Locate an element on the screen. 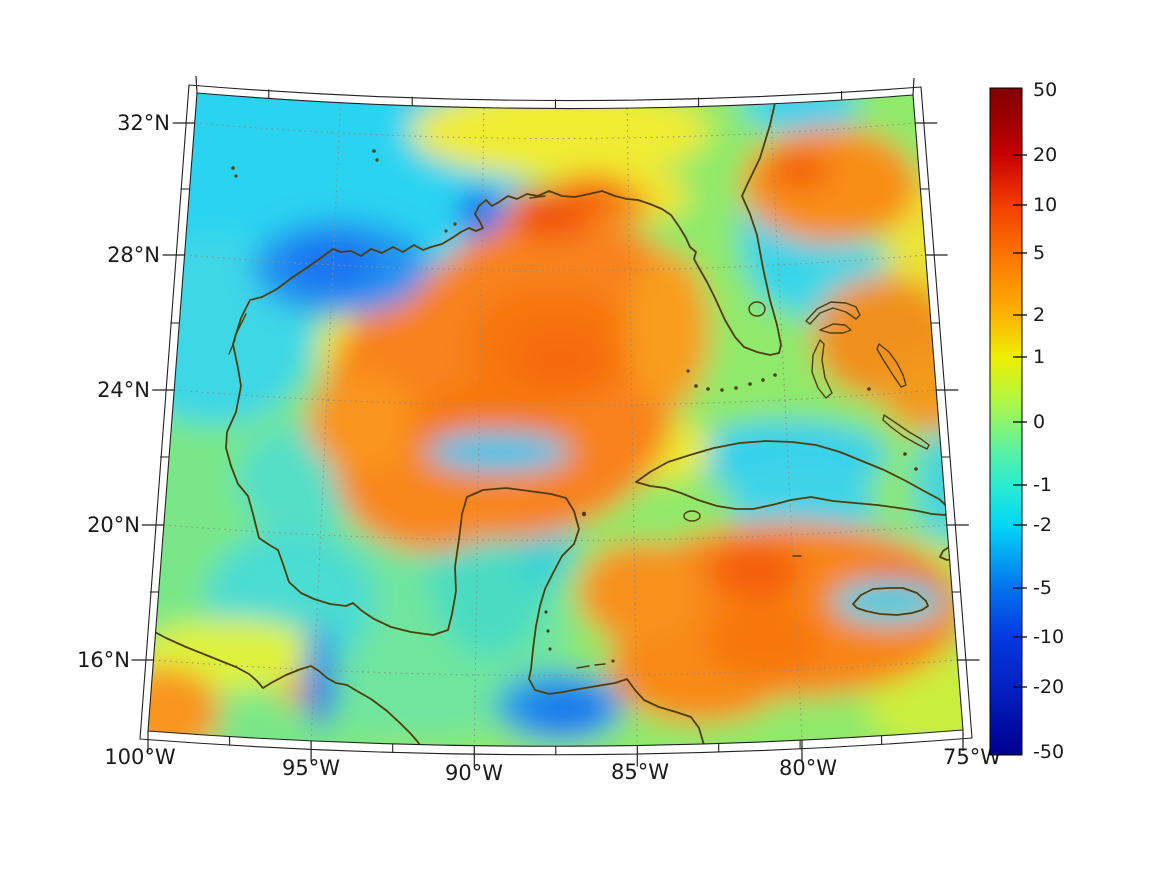 Image resolution: width=1167 pixels, height=875 pixels. colorbar-labels: 50 20 10 5 2 1 0 -1 -2 -5 -10 -20 -50 is located at coordinates (1048, 421).